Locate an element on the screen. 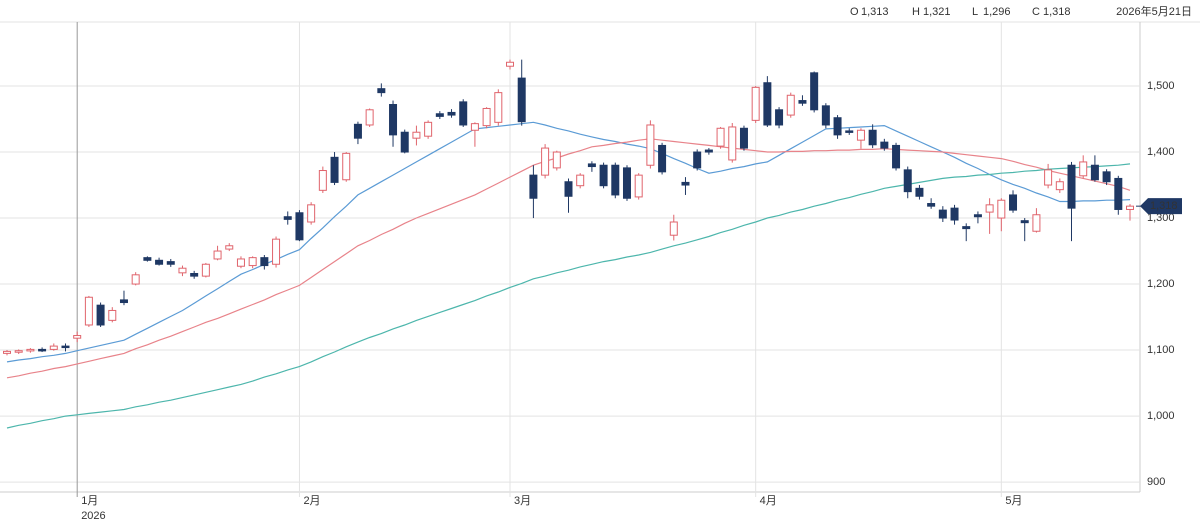 The height and width of the screenshot is (524, 1200). y-tick-label: 1,300 is located at coordinates (1161, 218).